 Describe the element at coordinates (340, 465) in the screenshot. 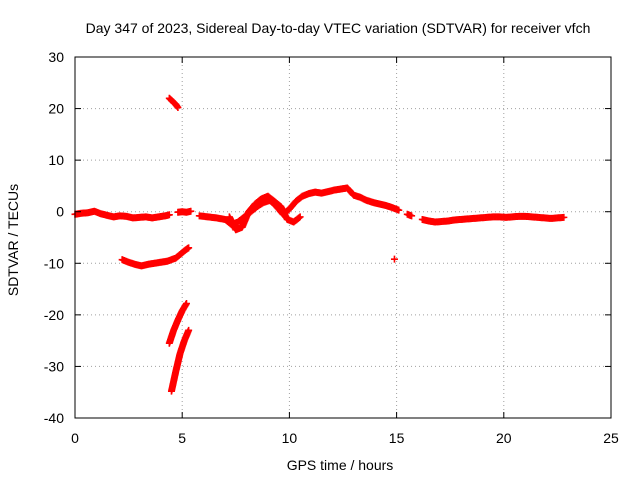

I see `x-axis-label: GPS time / hours` at that location.